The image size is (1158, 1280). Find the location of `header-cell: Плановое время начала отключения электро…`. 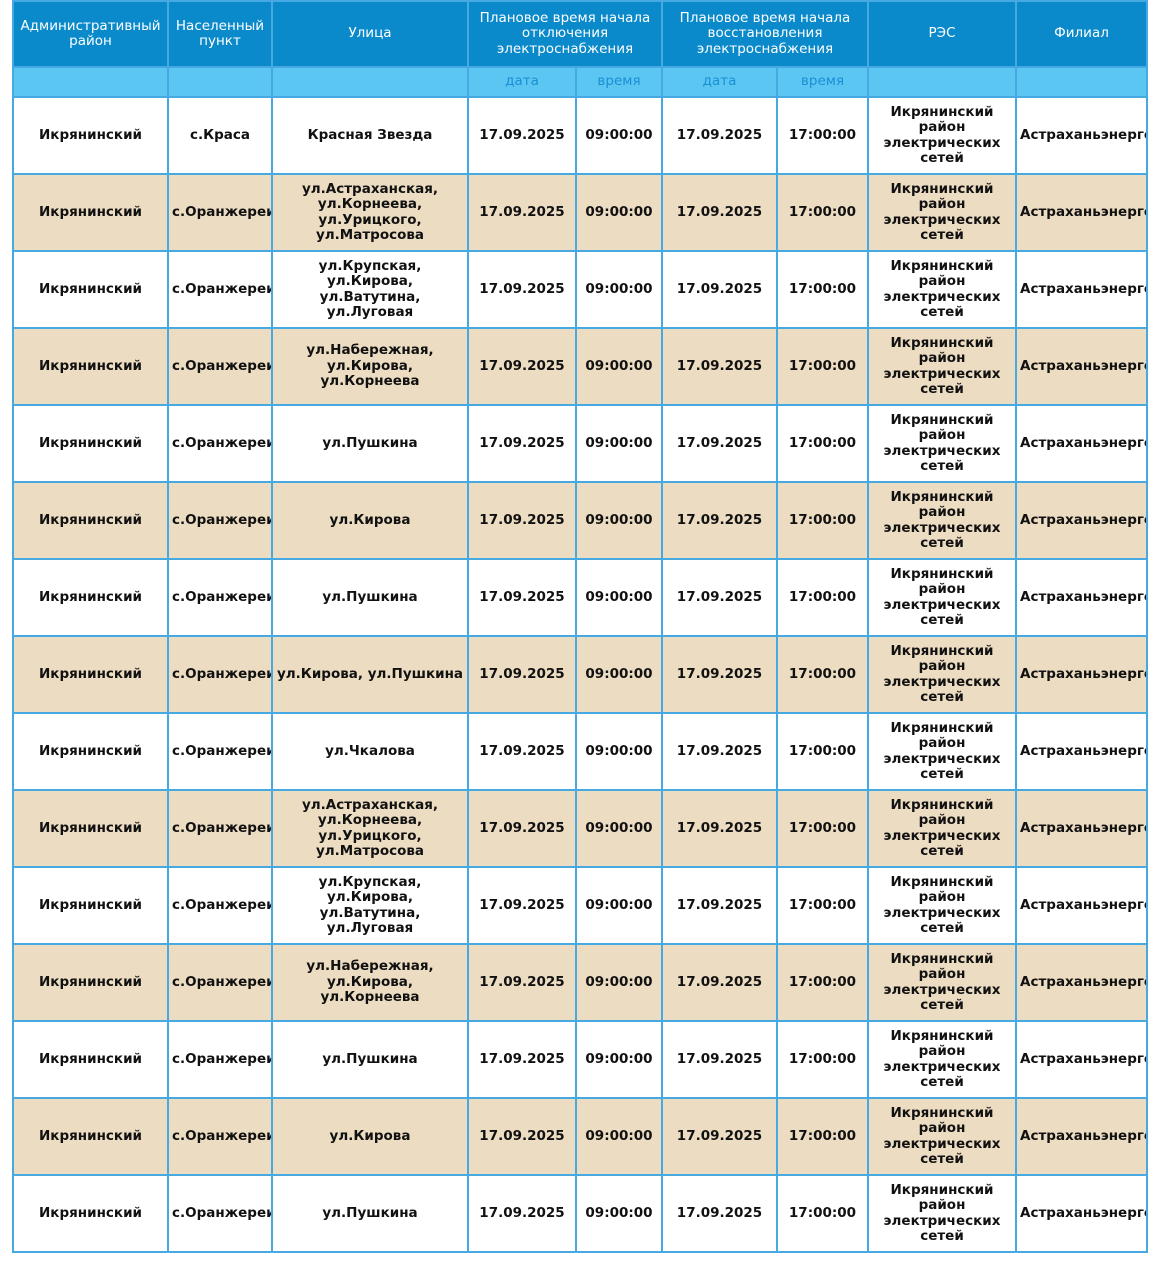

header-cell: Плановое время начала отключения электро… is located at coordinates (565, 34).